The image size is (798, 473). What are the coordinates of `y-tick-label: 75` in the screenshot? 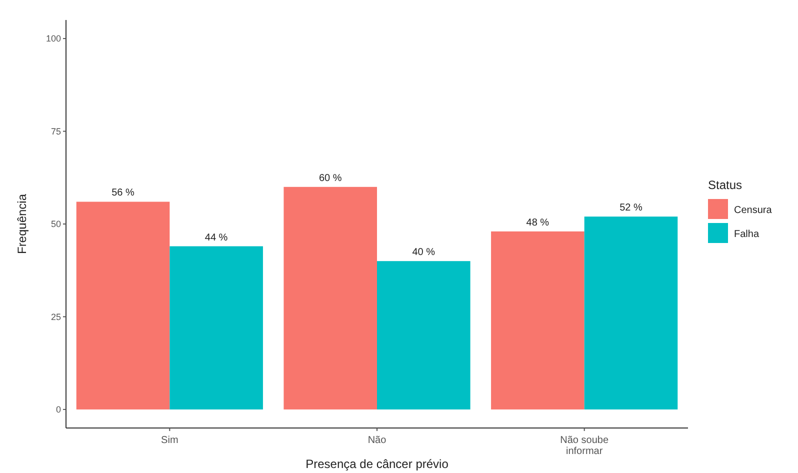 It's located at (55, 131).